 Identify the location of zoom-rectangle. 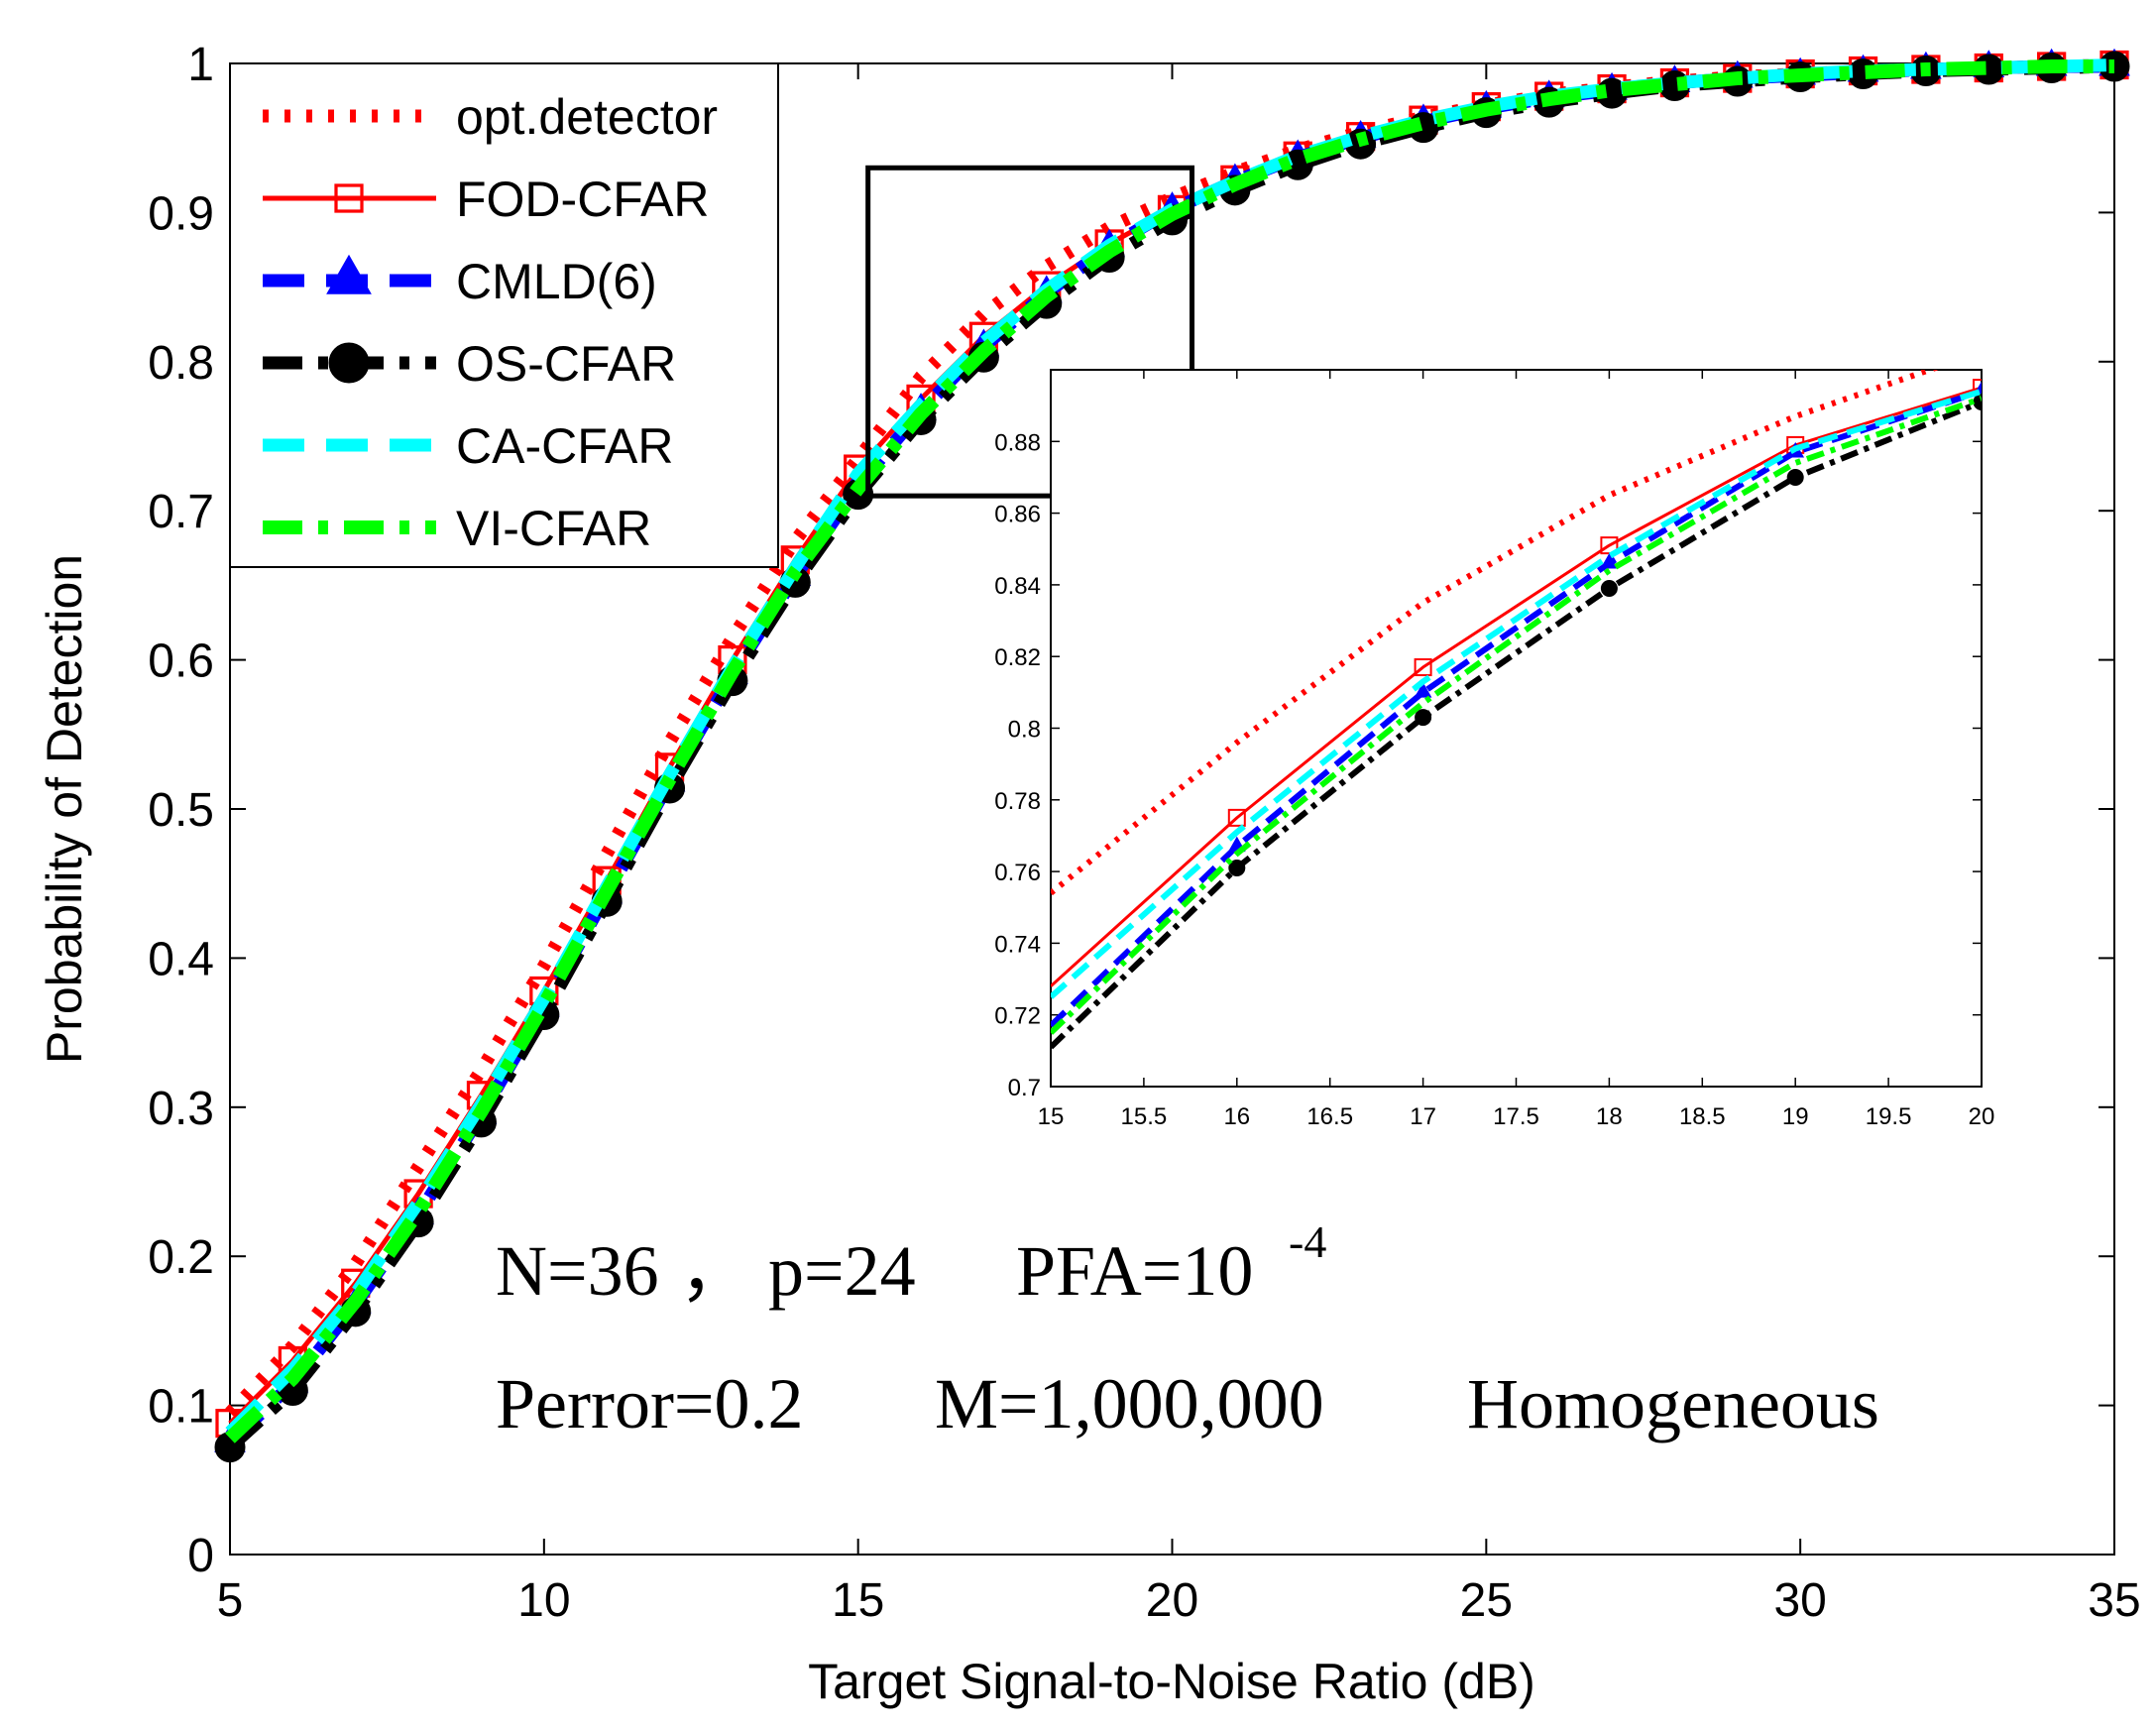
(1030, 332).